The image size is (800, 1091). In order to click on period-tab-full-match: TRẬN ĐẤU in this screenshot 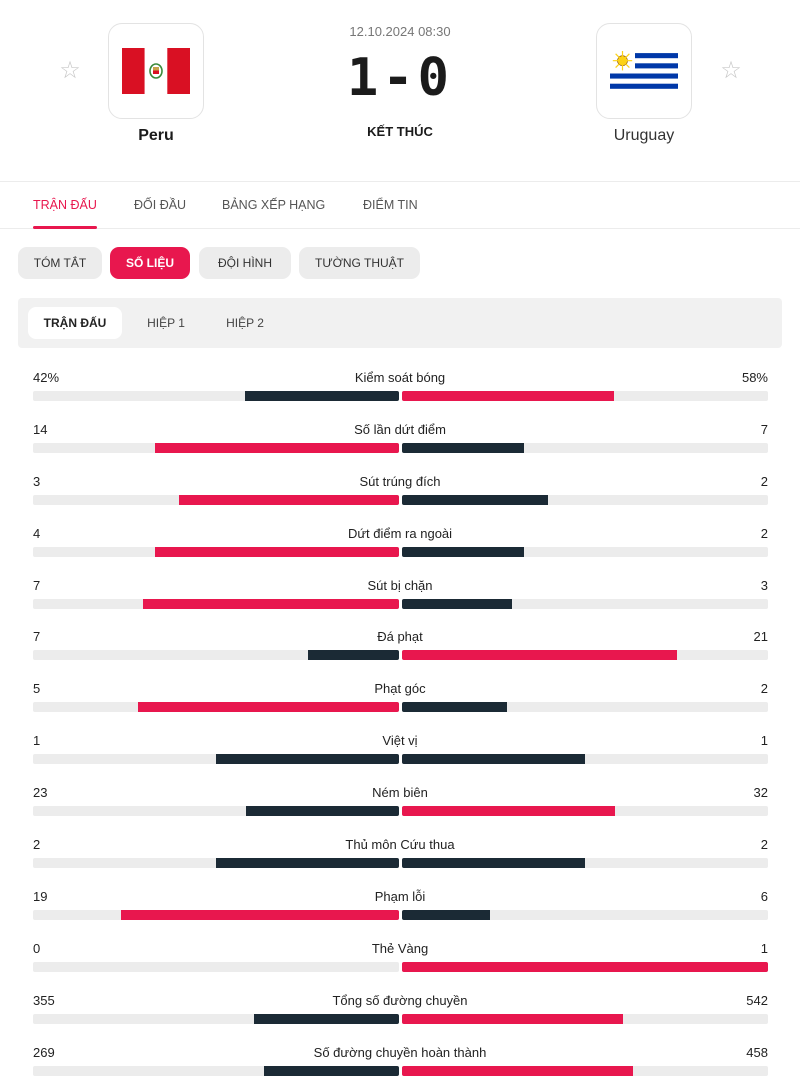, I will do `click(75, 323)`.